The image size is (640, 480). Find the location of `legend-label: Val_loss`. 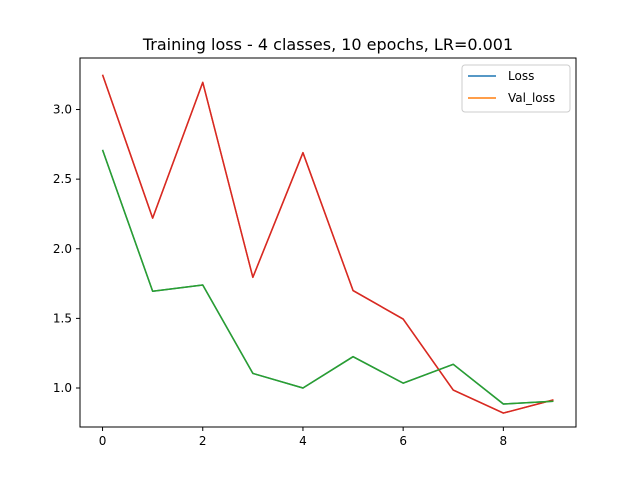

legend-label: Val_loss is located at coordinates (531, 98).